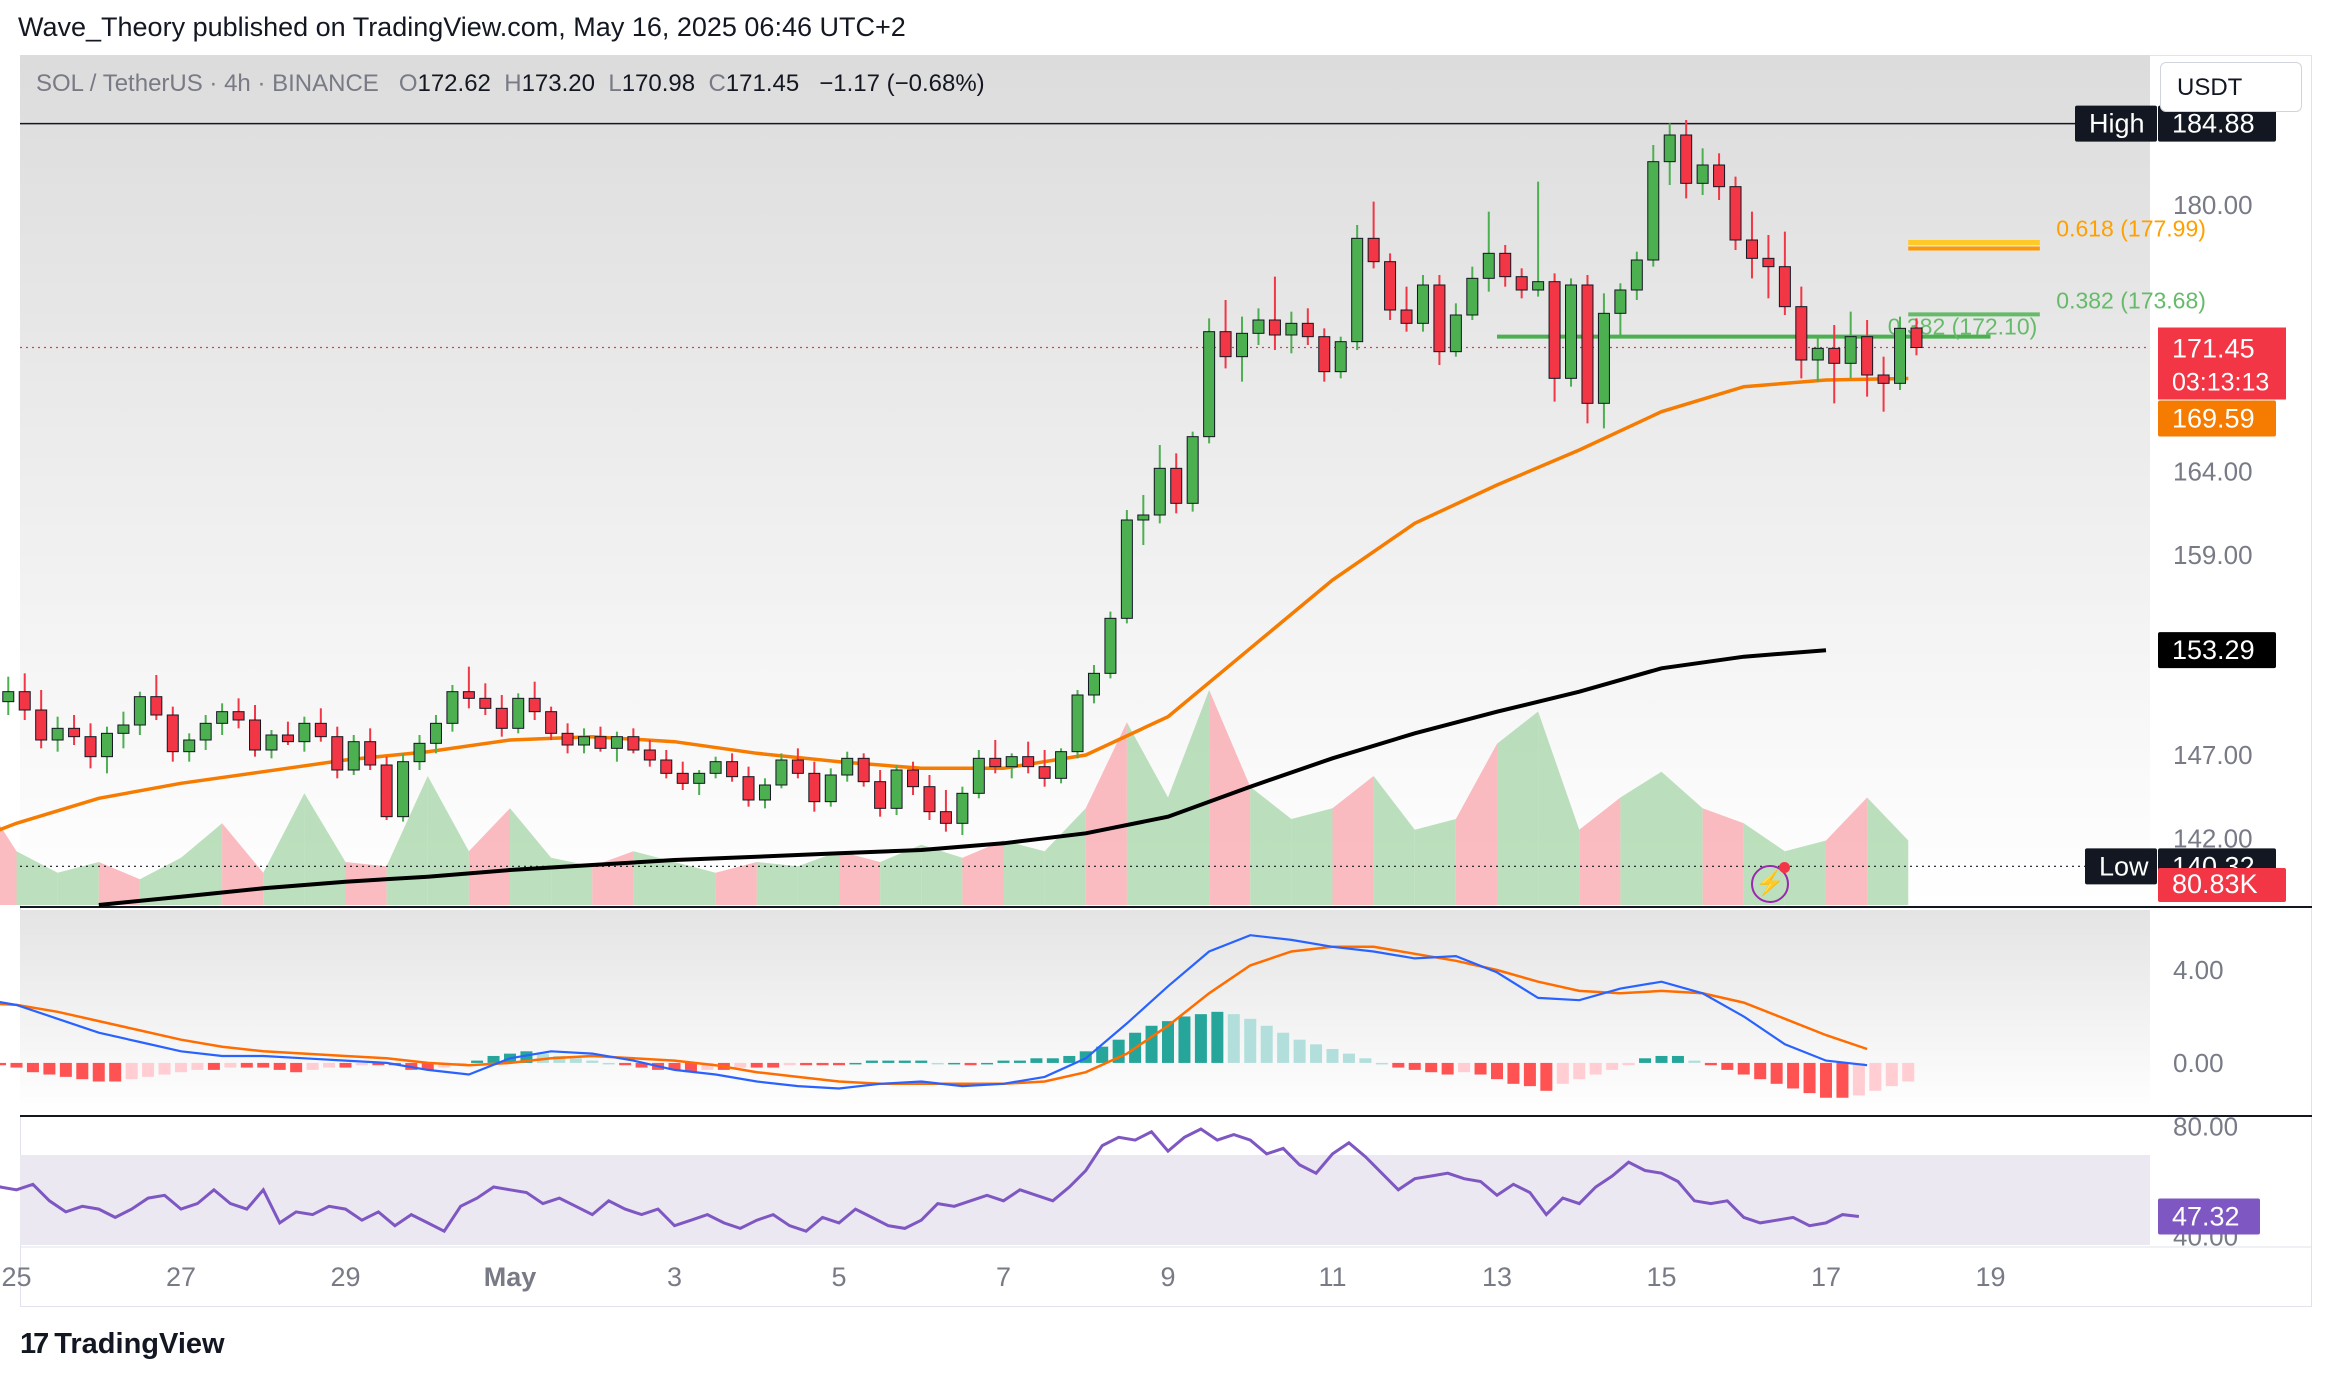  Describe the element at coordinates (838, 1277) in the screenshot. I see `time-axis-tick: 5` at that location.